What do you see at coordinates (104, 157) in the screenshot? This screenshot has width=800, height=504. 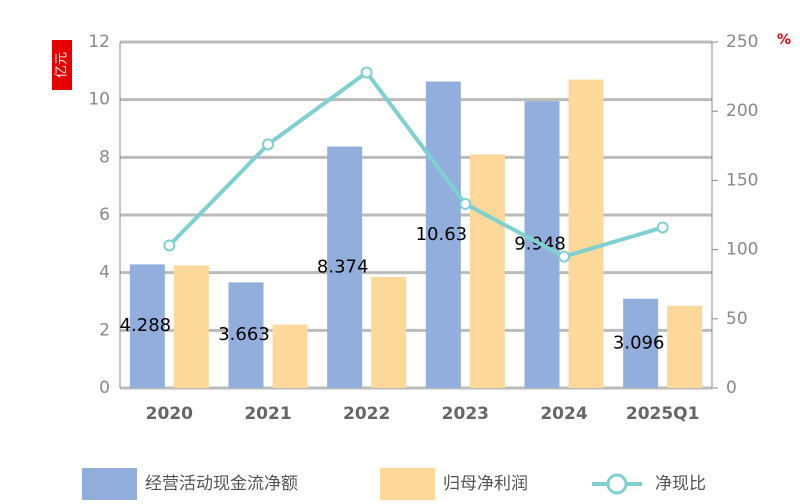 I see `y-tick-label: 8` at bounding box center [104, 157].